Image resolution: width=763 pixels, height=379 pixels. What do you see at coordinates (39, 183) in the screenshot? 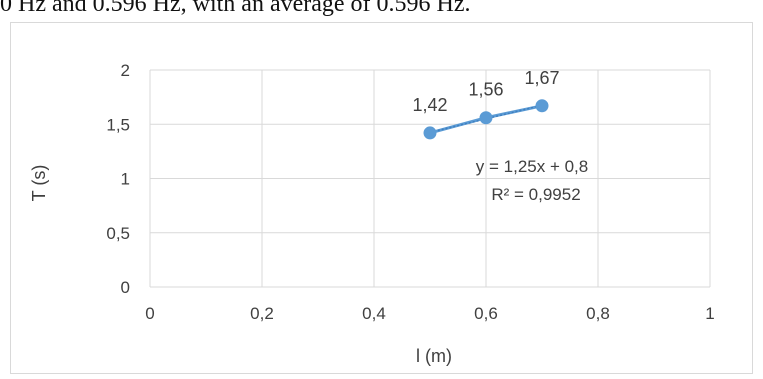
I see `y-axis-title: T (s)` at bounding box center [39, 183].